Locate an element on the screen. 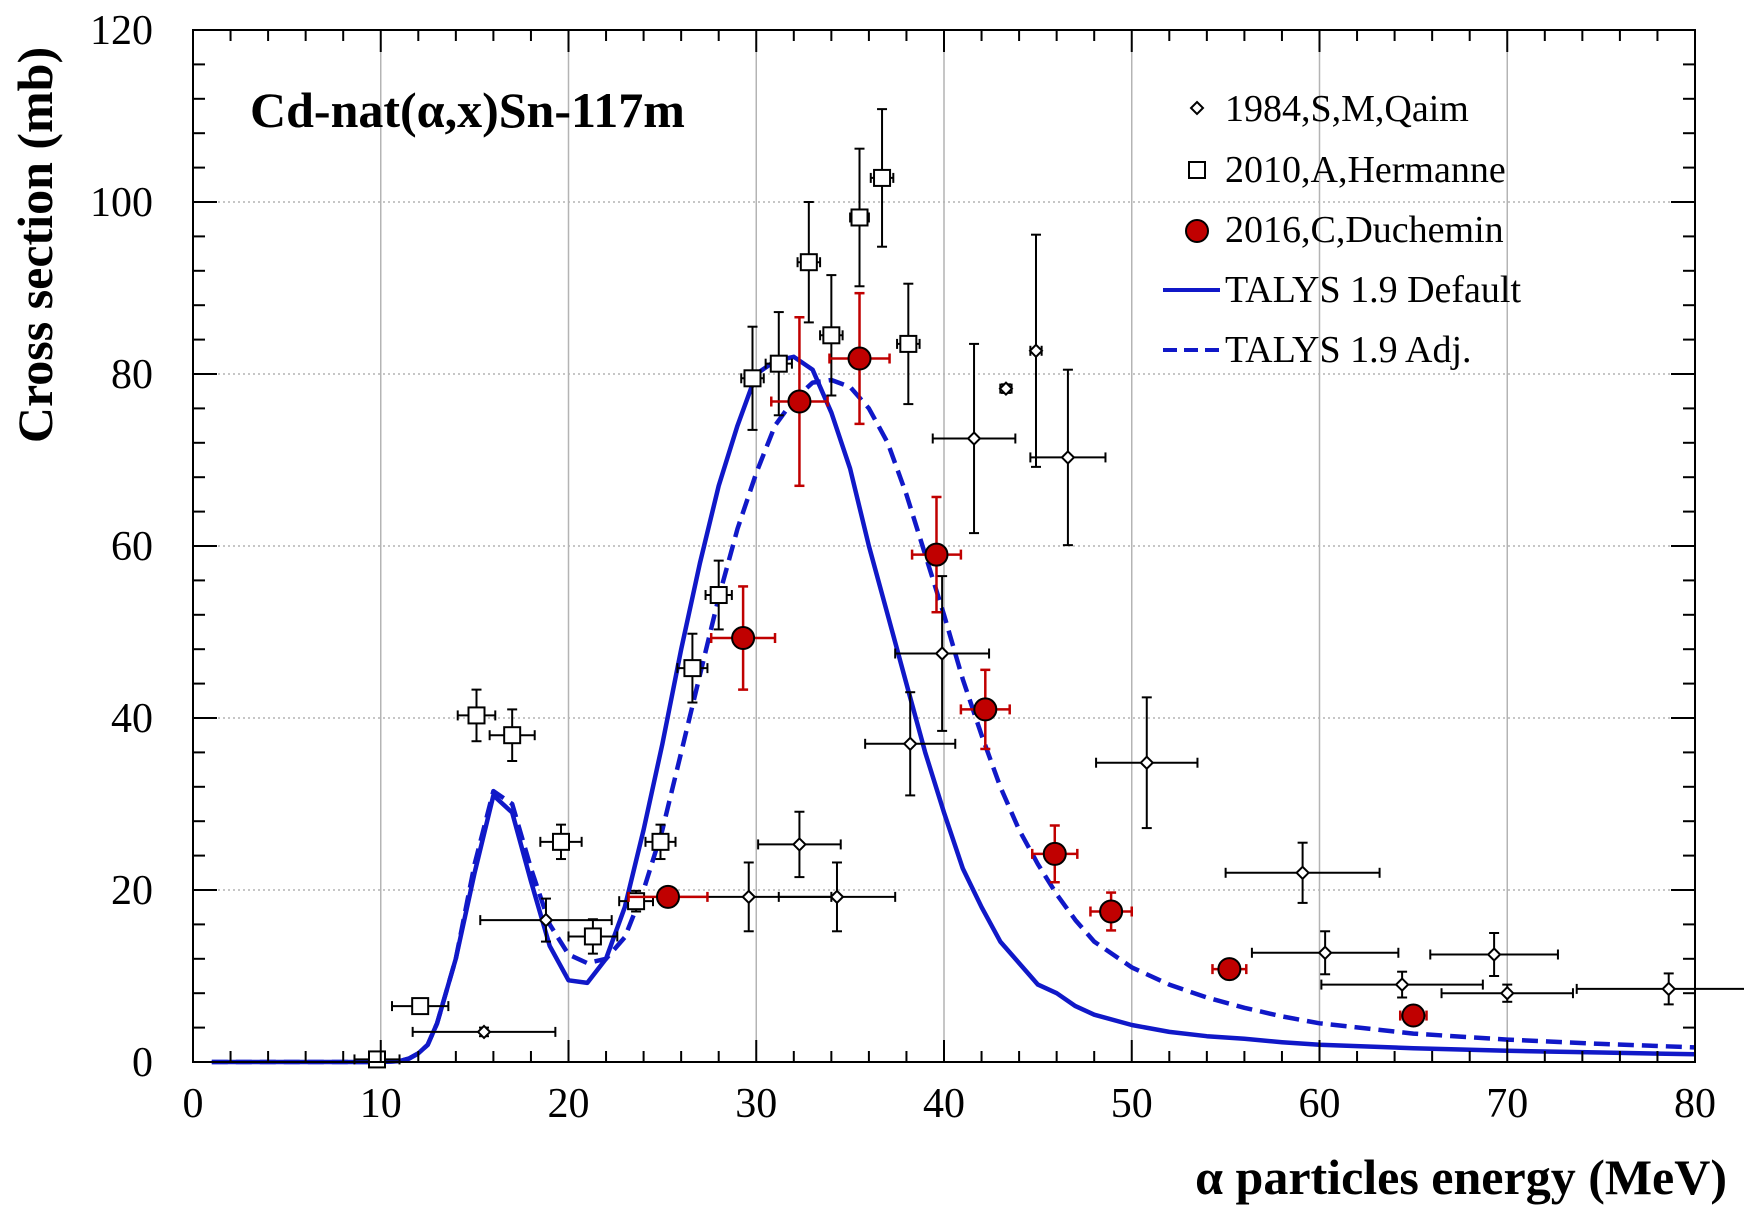  legend-item-duchemin: 2016,C,Duchemin is located at coordinates (1344, 230).